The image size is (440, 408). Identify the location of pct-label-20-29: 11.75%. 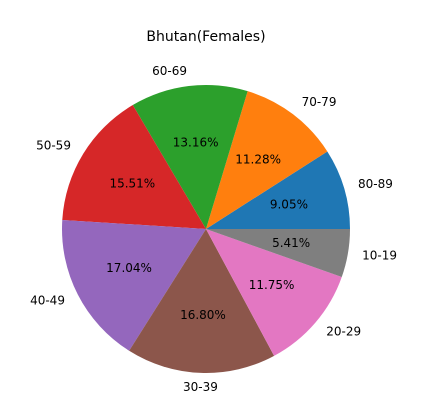
(272, 285).